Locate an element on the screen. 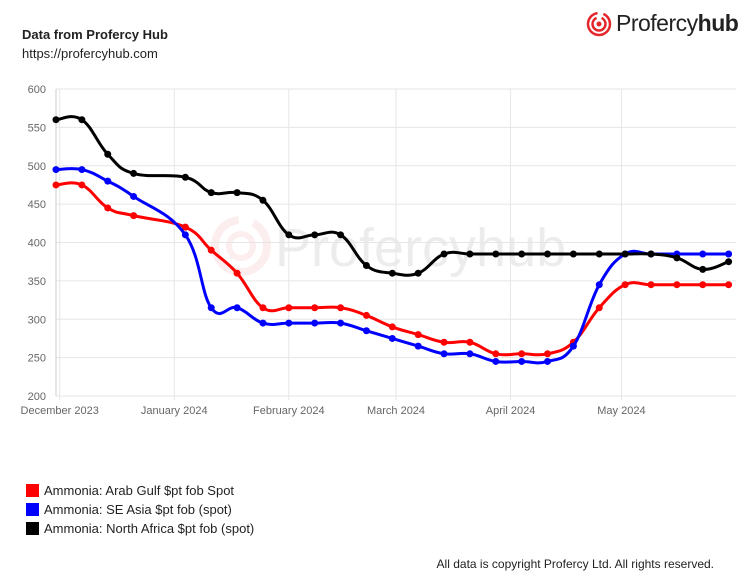 This screenshot has height=577, width=744. y-tick-label: 200 is located at coordinates (37, 397).